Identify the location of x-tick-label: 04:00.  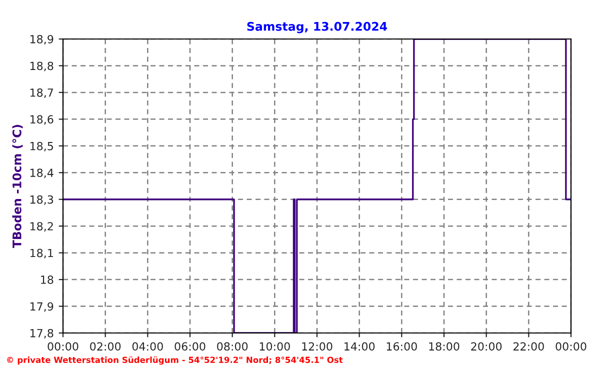
(147, 346).